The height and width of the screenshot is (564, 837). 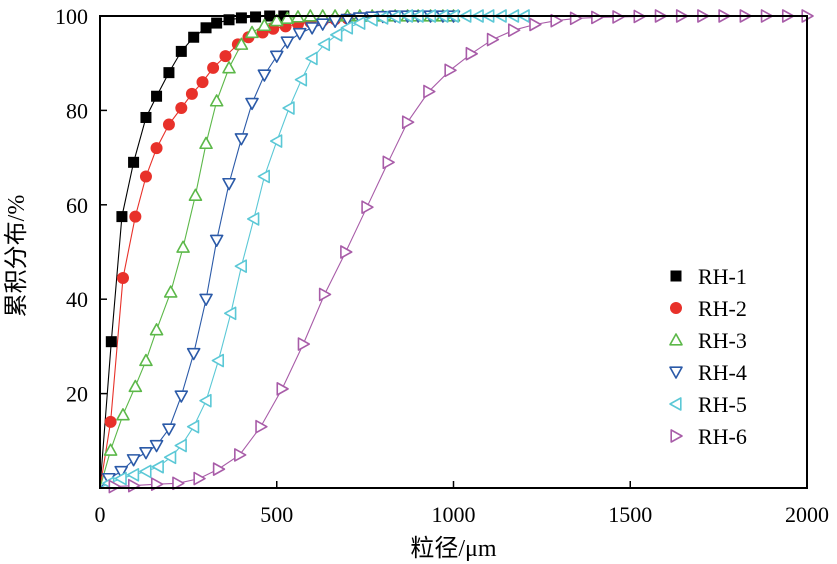 What do you see at coordinates (722, 372) in the screenshot?
I see `legend-label: RH-4` at bounding box center [722, 372].